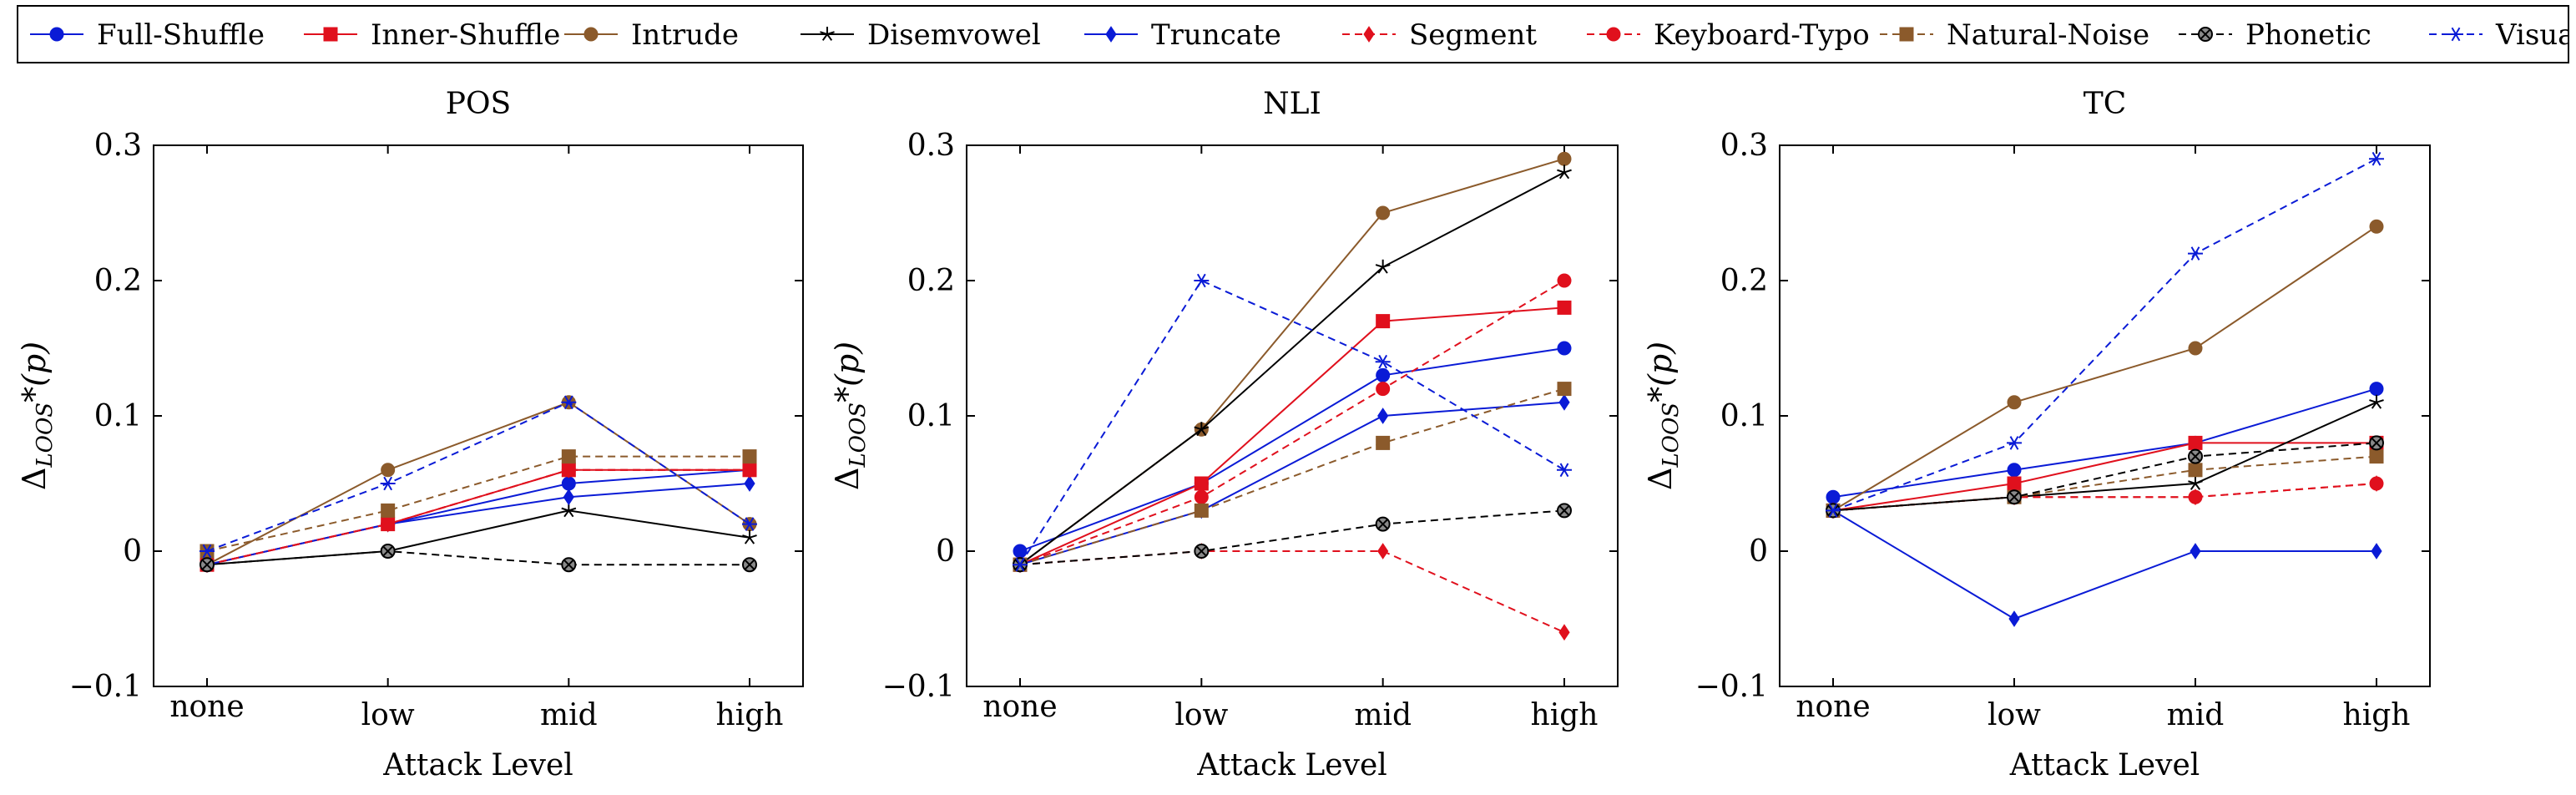  What do you see at coordinates (1660, 479) in the screenshot?
I see `y-label-delta: Δ` at bounding box center [1660, 479].